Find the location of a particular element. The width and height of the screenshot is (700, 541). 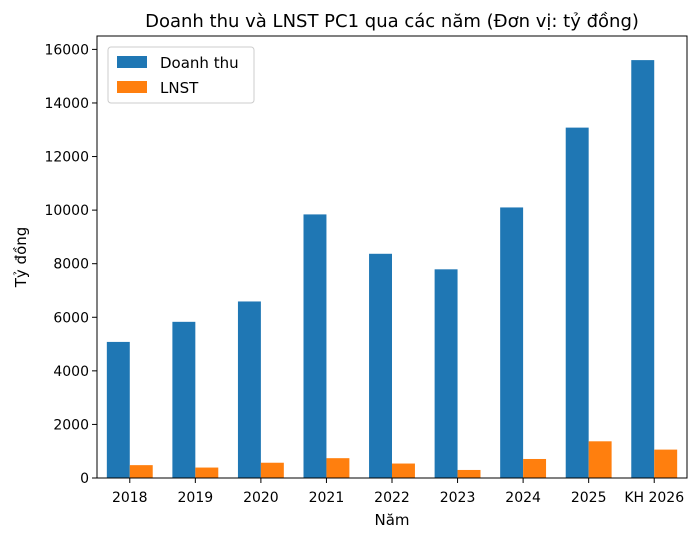

x-tick-label: 2023 is located at coordinates (458, 498).